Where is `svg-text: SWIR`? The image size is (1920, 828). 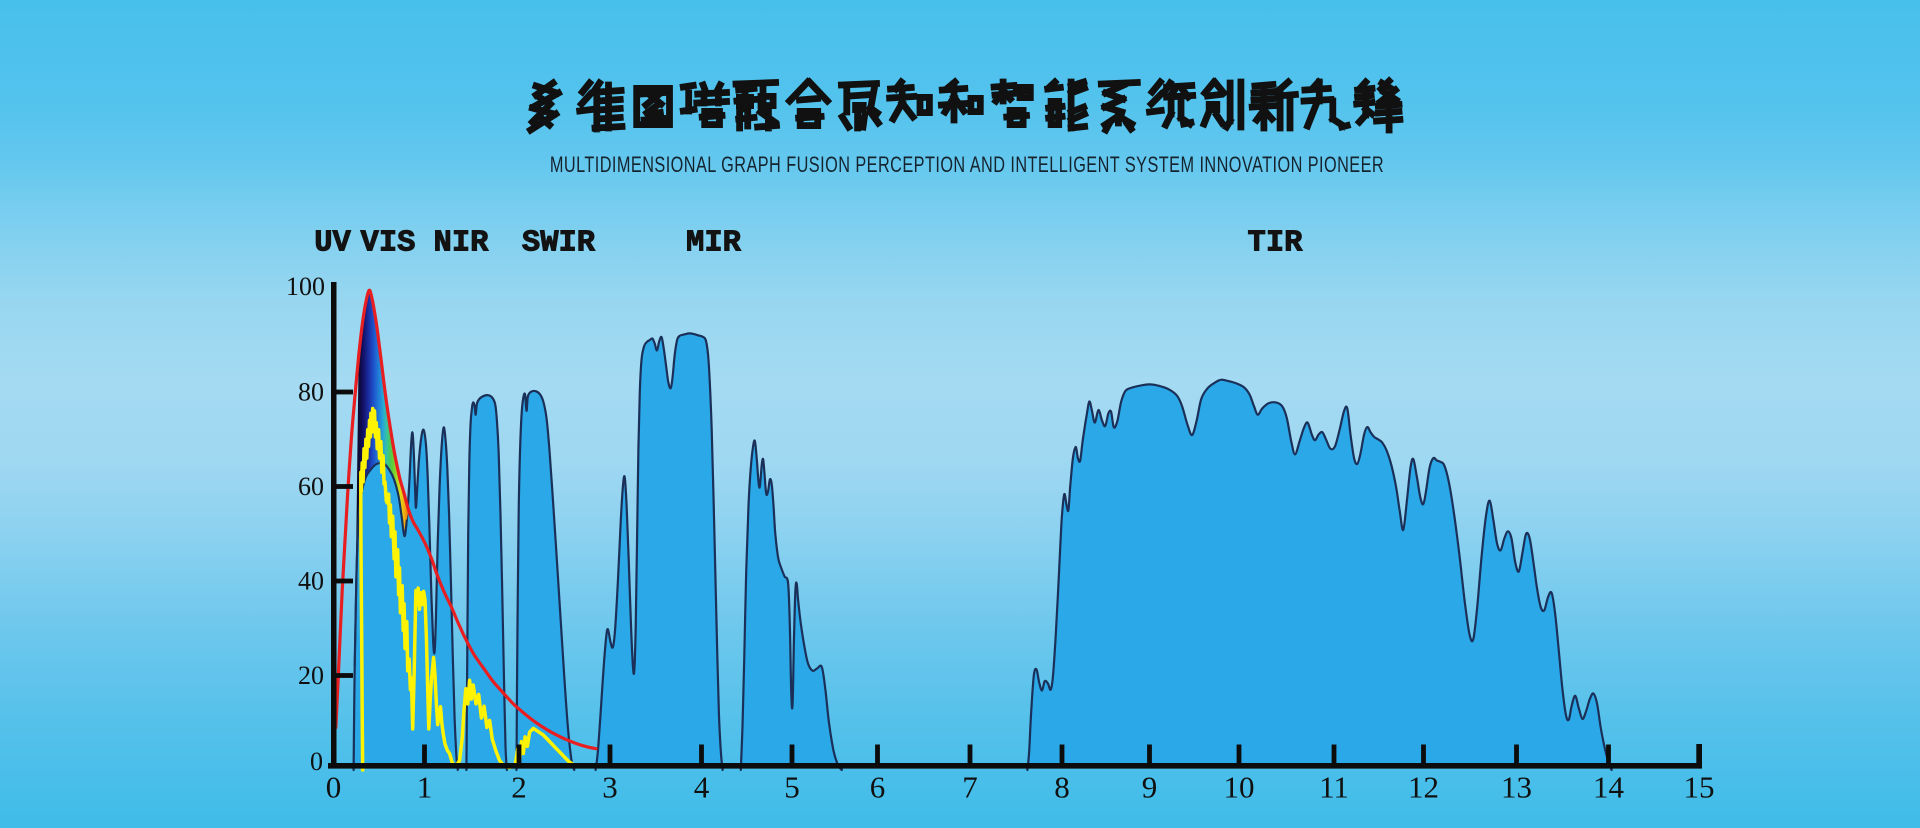 svg-text: SWIR is located at coordinates (559, 244).